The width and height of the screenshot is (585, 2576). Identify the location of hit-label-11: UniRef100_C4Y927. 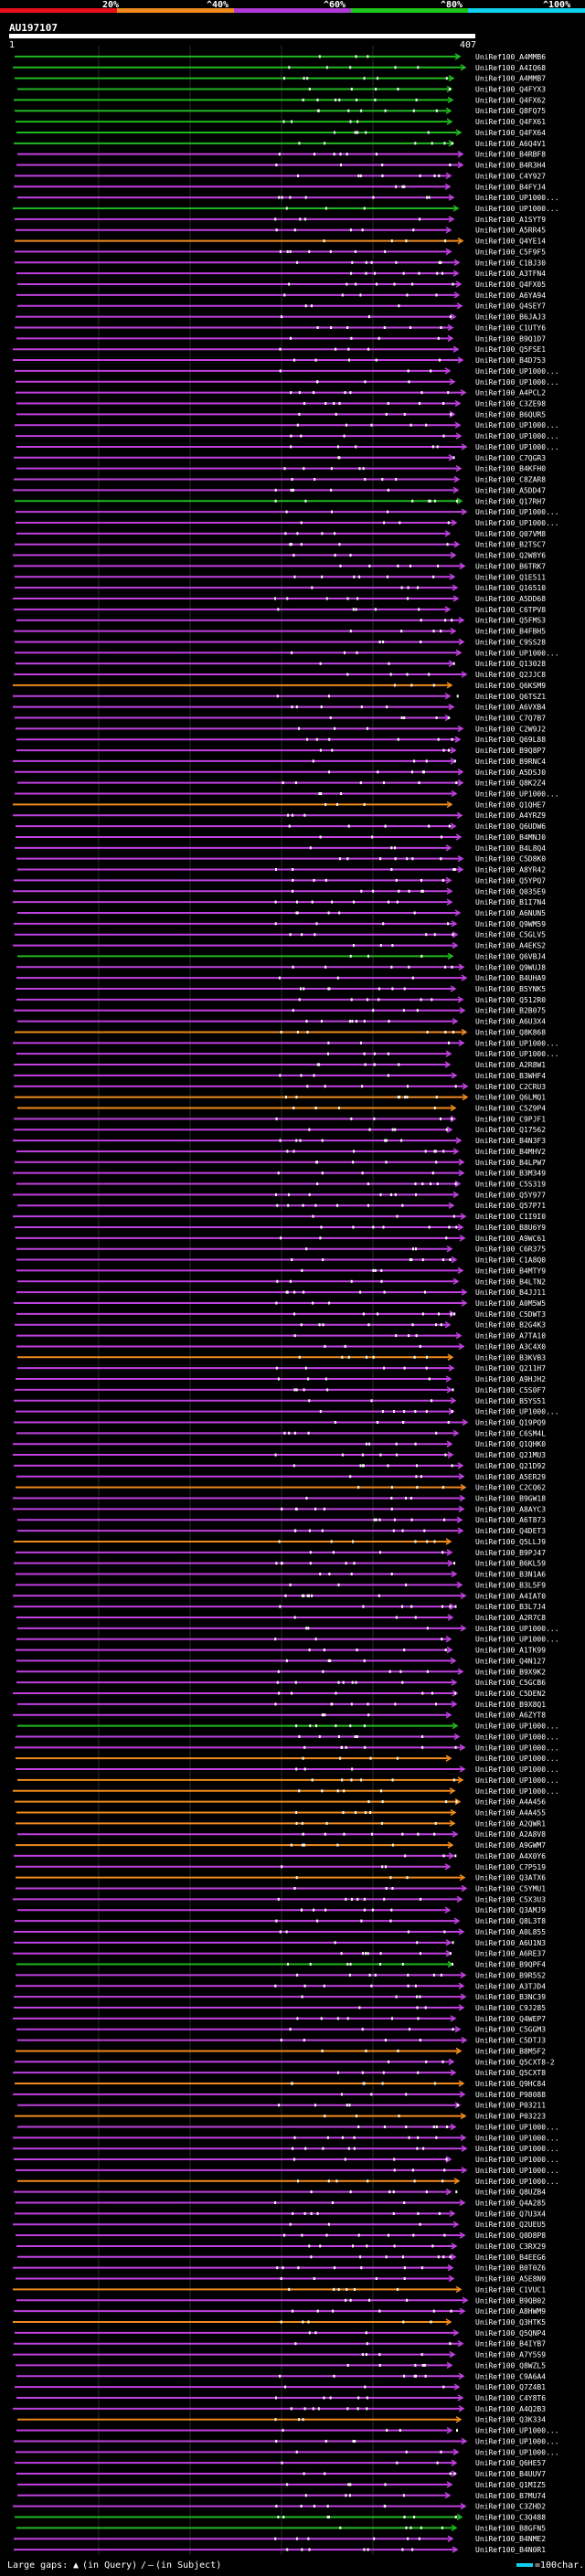
(511, 176).